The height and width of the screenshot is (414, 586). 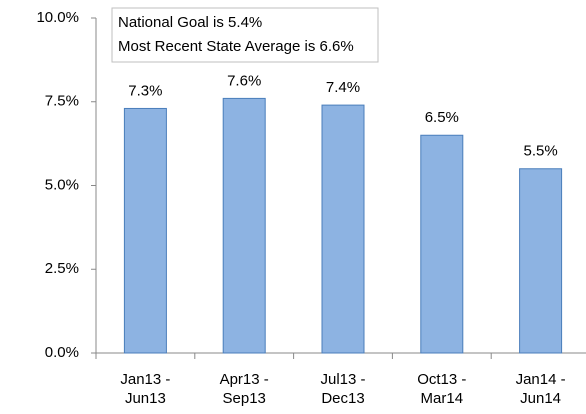 What do you see at coordinates (57, 17) in the screenshot?
I see `y-tick-label: 10.0%` at bounding box center [57, 17].